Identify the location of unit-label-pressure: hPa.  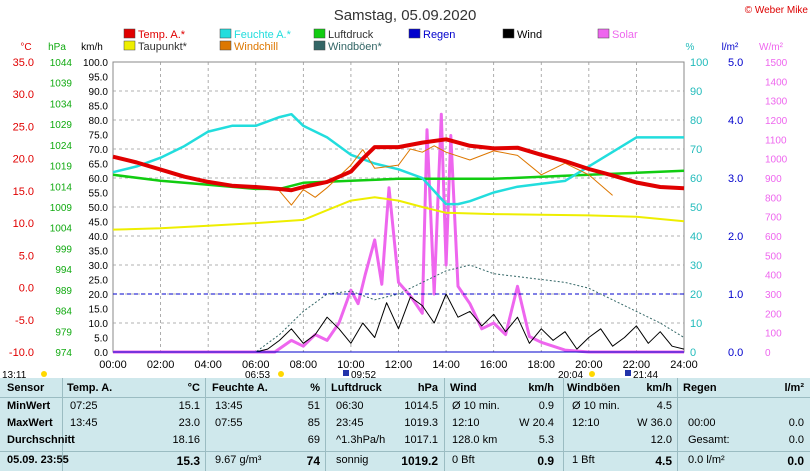
(57, 47).